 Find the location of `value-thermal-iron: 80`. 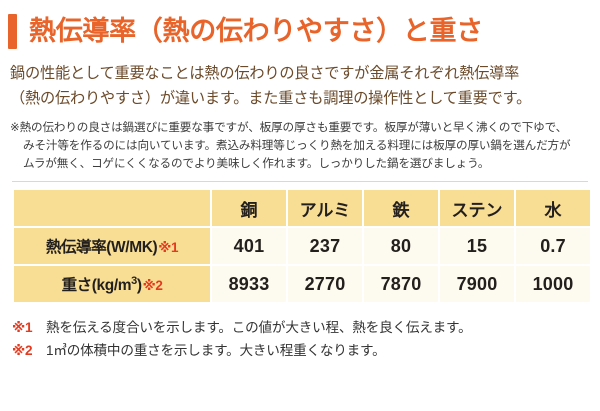

value-thermal-iron: 80 is located at coordinates (401, 246).